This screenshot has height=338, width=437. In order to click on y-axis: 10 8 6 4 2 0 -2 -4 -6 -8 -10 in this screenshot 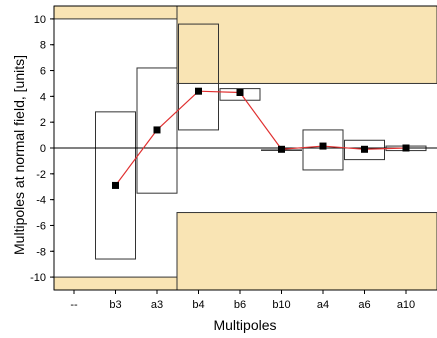, I will do `click(42, 149)`.